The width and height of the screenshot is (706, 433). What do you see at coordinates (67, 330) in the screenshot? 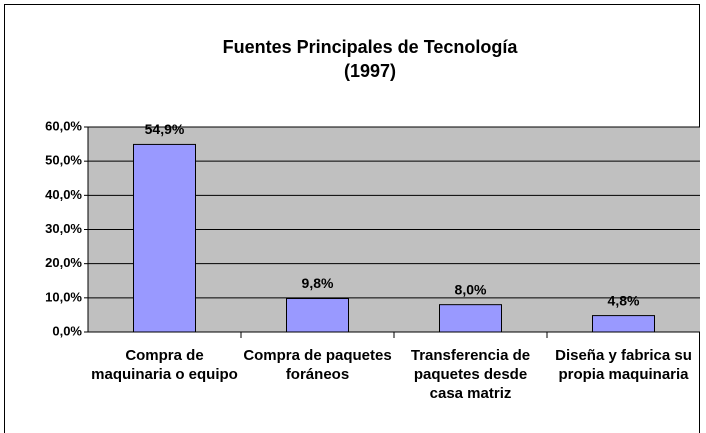
I see `y-tick-label: 0,0%` at bounding box center [67, 330].